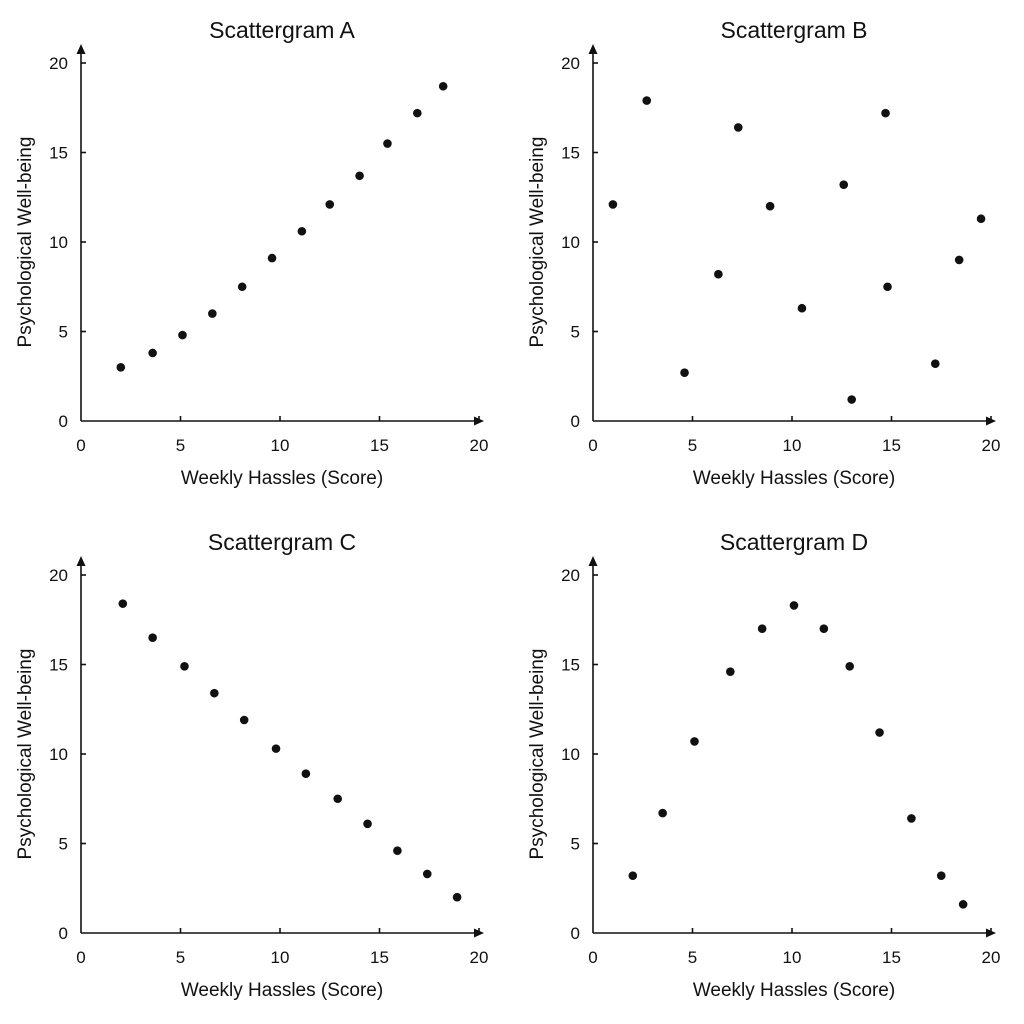 The image size is (1024, 1024). What do you see at coordinates (794, 30) in the screenshot?
I see `chart-title: Scattergram B` at bounding box center [794, 30].